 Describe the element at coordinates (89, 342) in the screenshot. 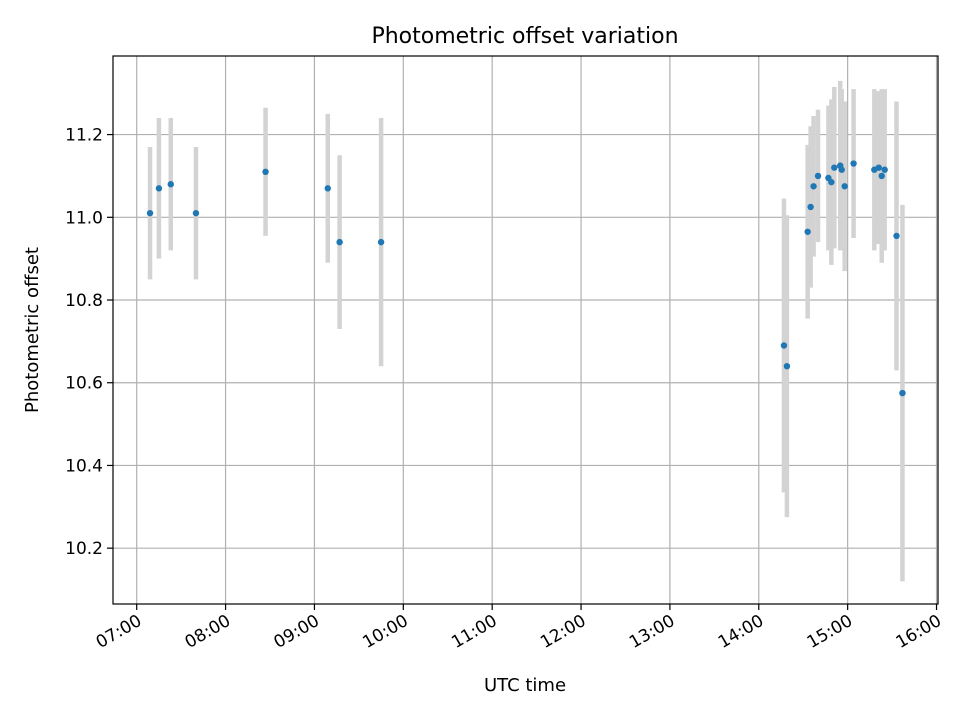

I see `y-axis-ticks: 10.2 10.4 10.6 10.8 11.0 11.2` at that location.